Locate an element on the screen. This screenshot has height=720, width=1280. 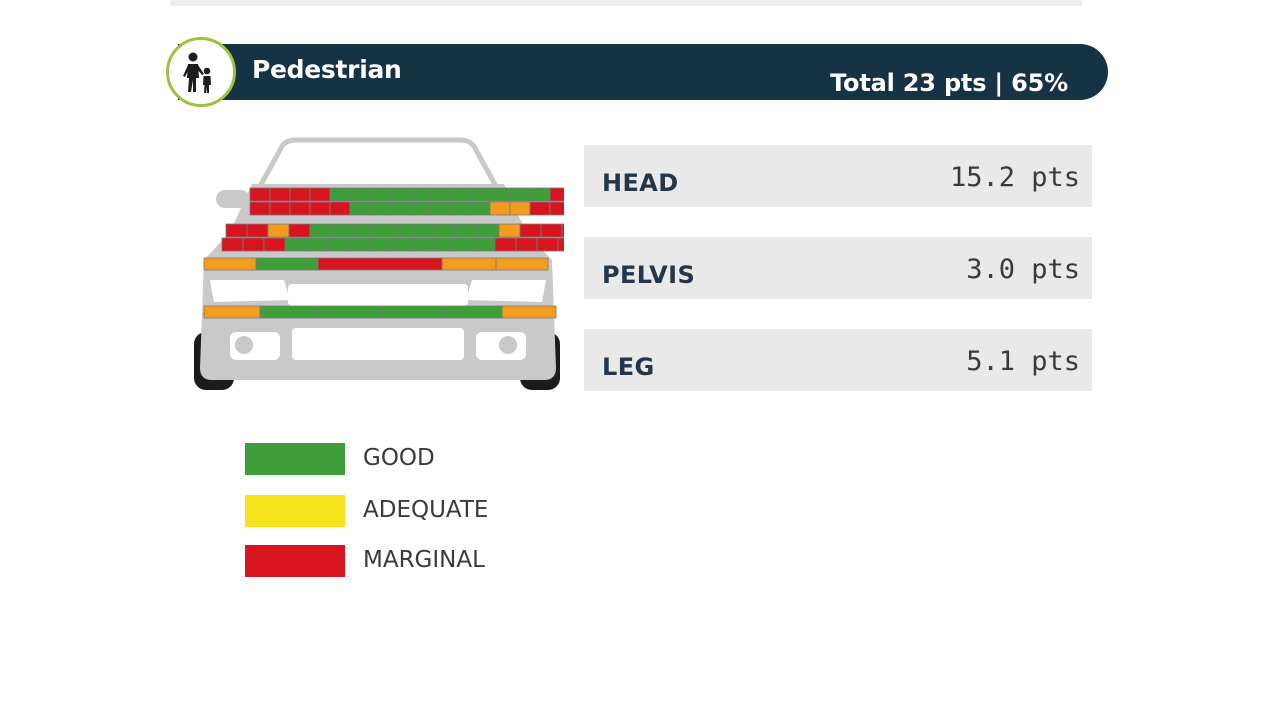
score-label: LEG is located at coordinates (628, 367).